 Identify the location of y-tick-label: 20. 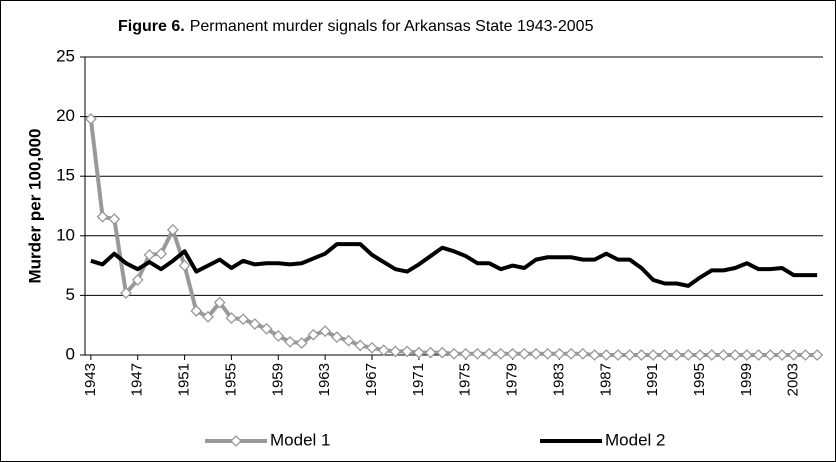
(65, 115).